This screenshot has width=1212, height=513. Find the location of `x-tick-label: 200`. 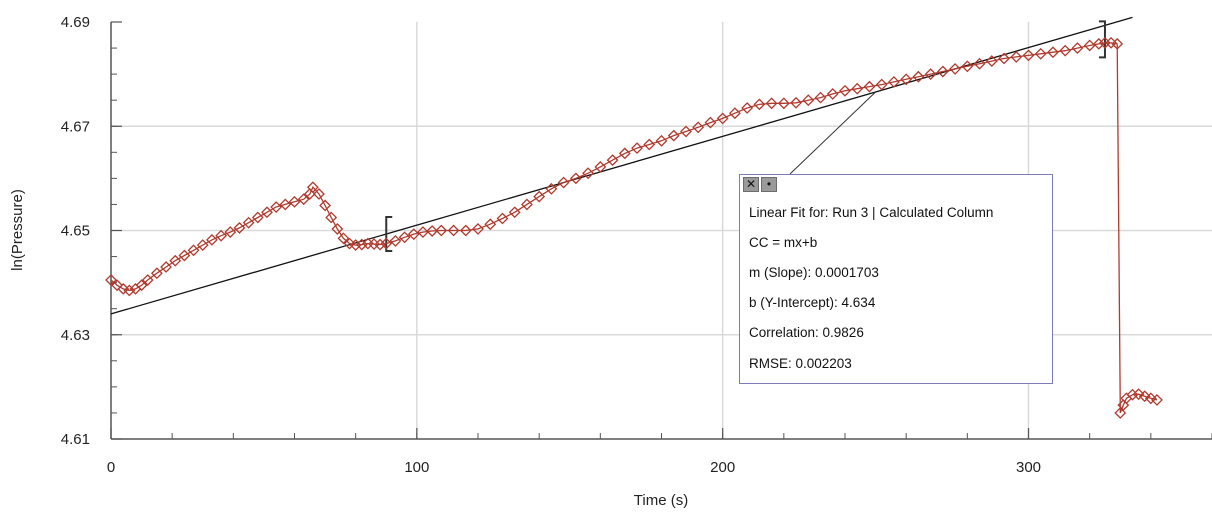

x-tick-label: 200 is located at coordinates (722, 467).